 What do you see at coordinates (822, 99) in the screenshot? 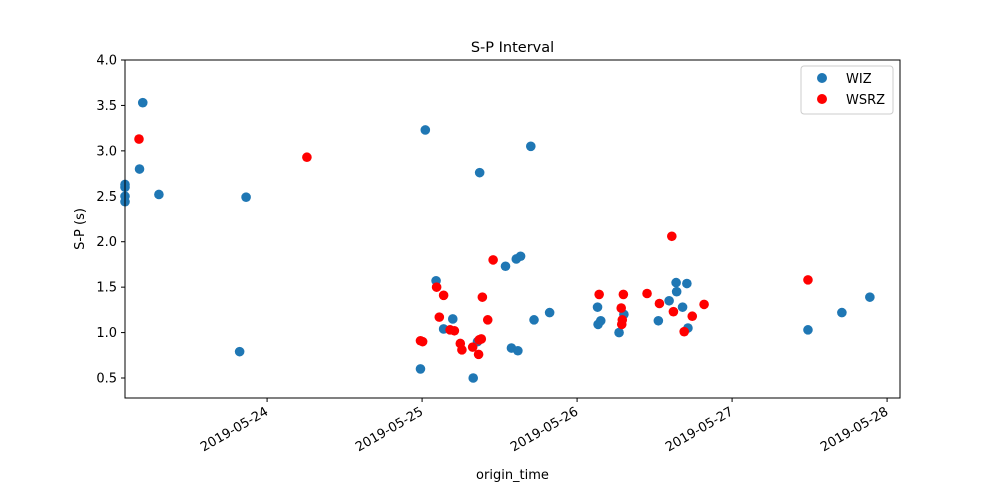
I see `legend-marker-wsrz` at bounding box center [822, 99].